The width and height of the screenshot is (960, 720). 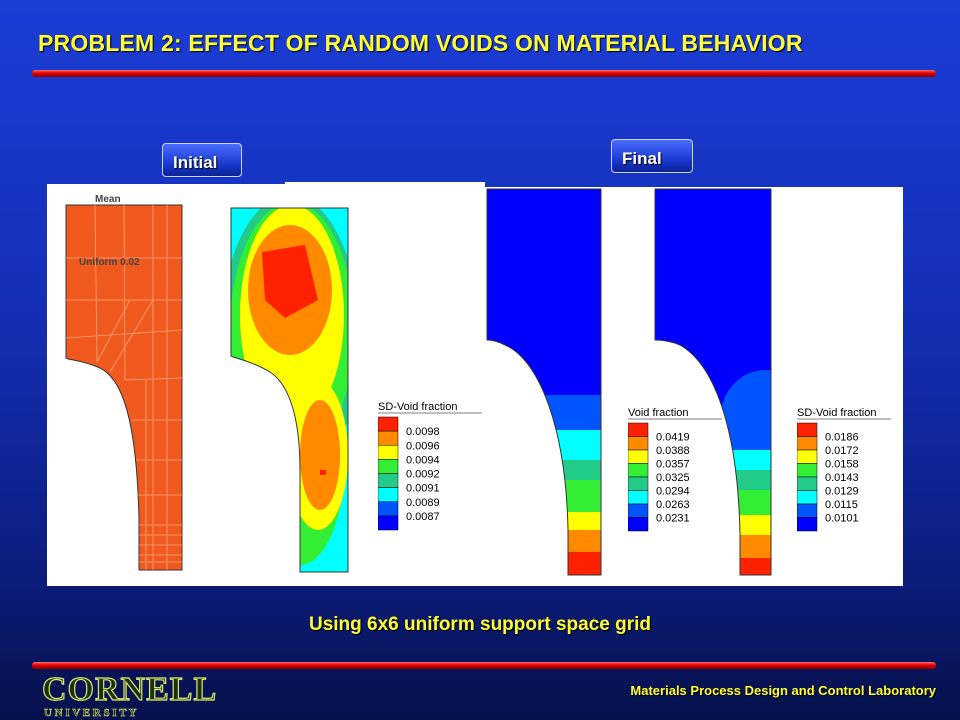 I want to click on legend-value: 0.0325, so click(x=673, y=478).